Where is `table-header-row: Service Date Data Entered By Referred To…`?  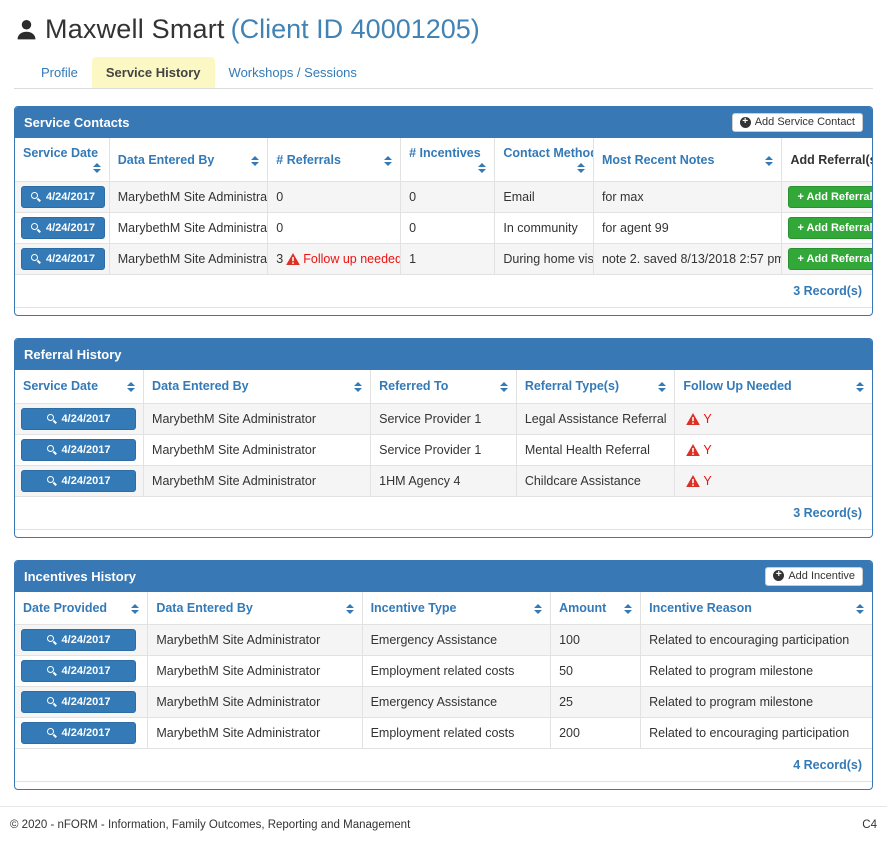
table-header-row: Service Date Data Entered By Referred To… is located at coordinates (443, 387).